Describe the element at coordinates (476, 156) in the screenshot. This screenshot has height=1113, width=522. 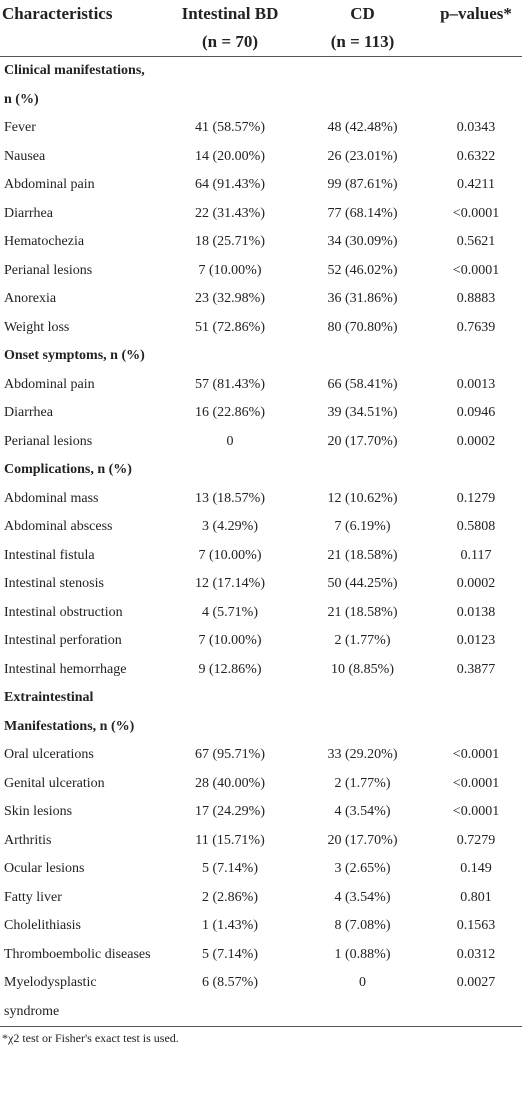
I see `cell: 0.6322` at that location.